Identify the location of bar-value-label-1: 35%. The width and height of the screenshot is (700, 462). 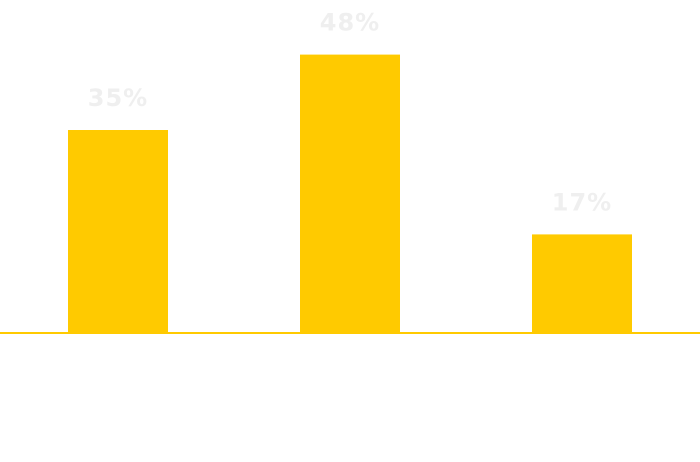
(118, 98).